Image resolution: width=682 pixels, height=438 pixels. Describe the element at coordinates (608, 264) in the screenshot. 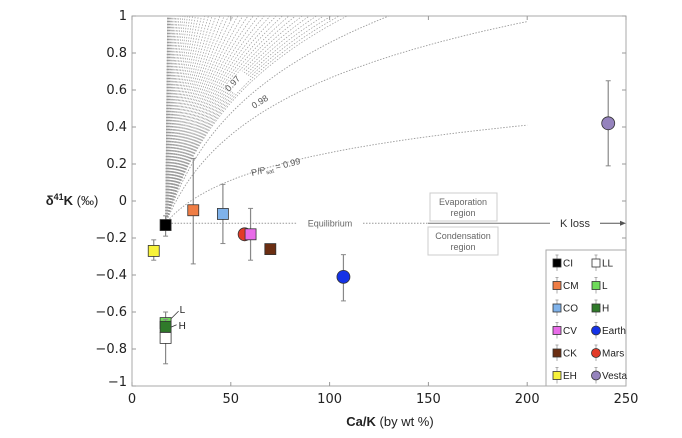

I see `legend-label-ll: LL` at that location.